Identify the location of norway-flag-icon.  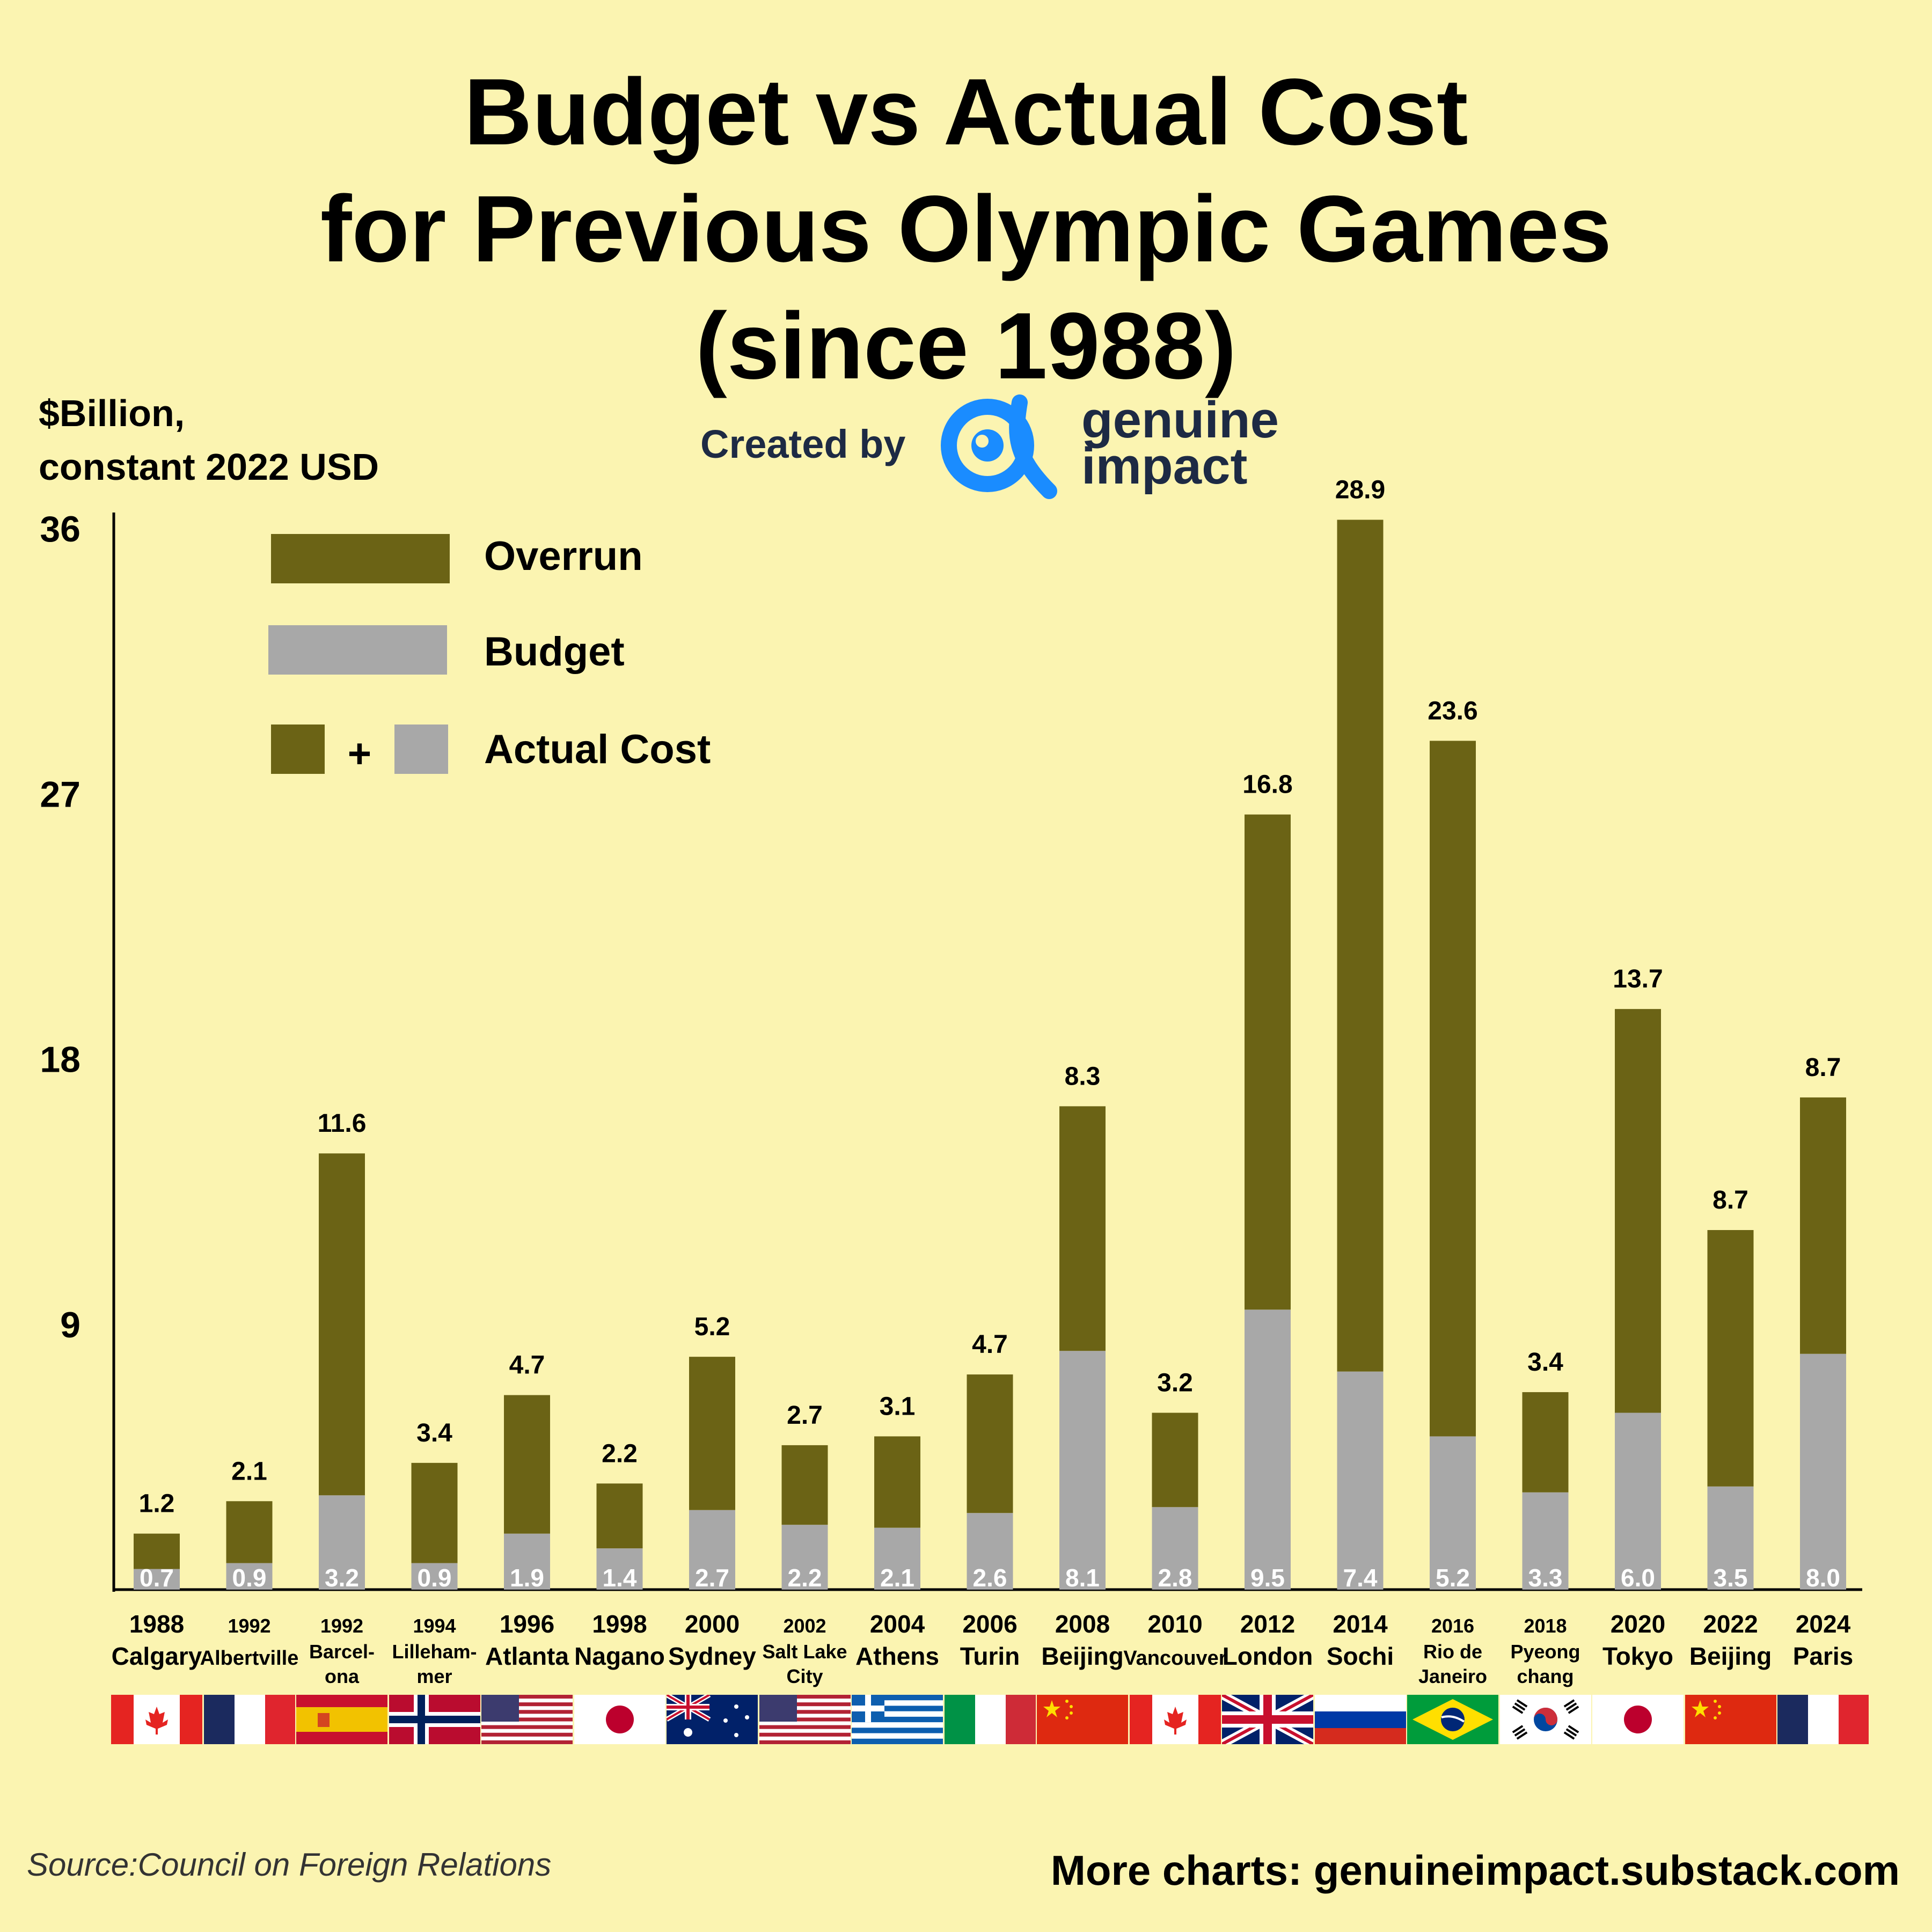
(434, 1719).